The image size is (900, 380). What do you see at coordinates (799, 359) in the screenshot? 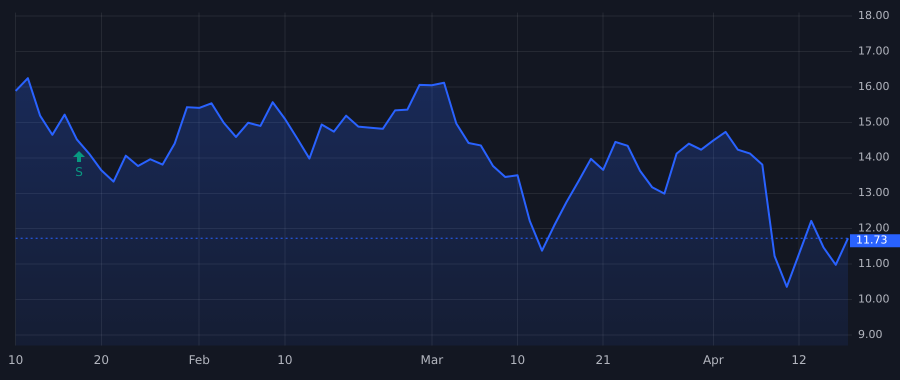
I see `x-tick-label: 12` at bounding box center [799, 359].